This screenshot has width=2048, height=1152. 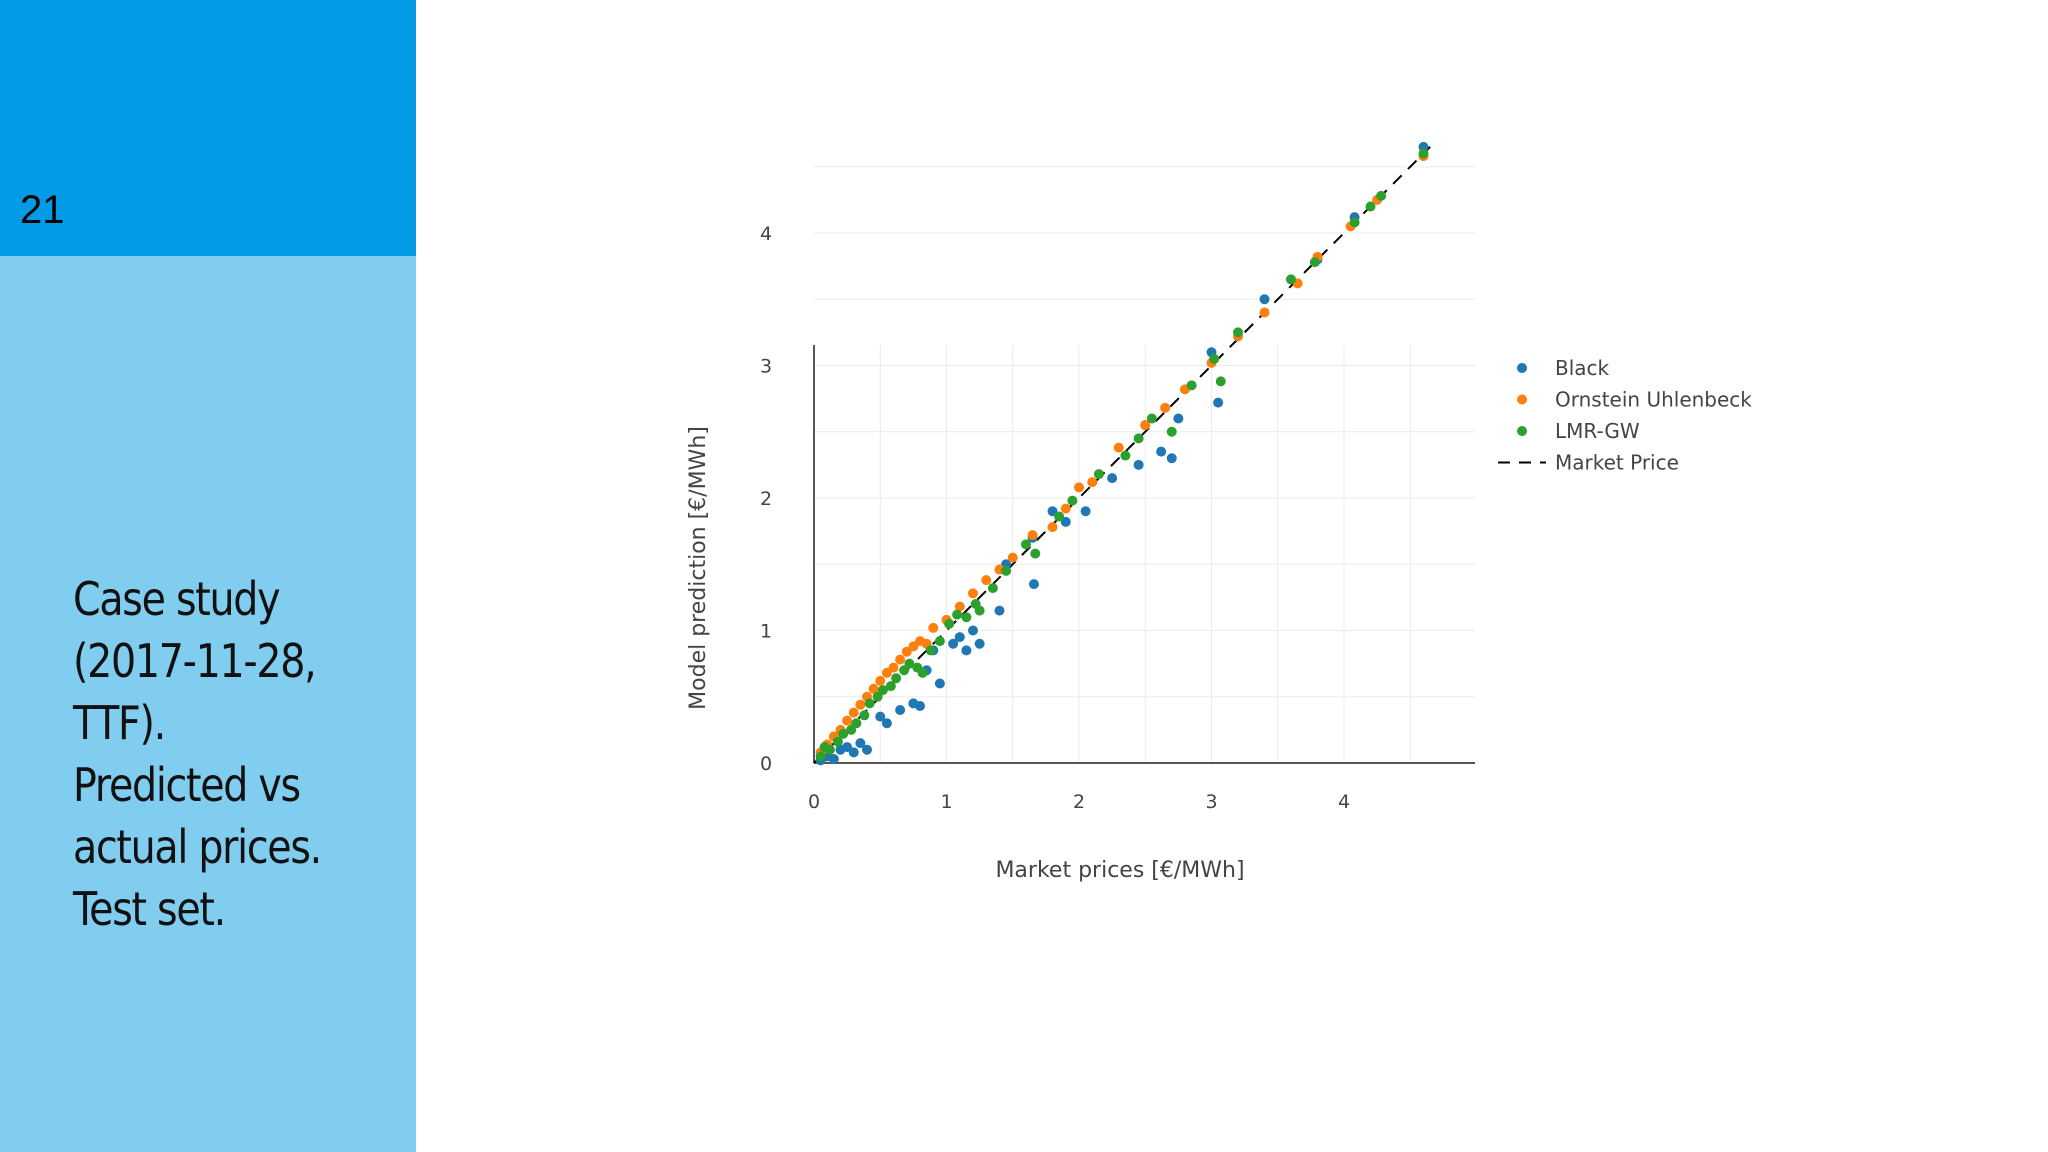 I want to click on y-tick-label: 1, so click(x=766, y=632).